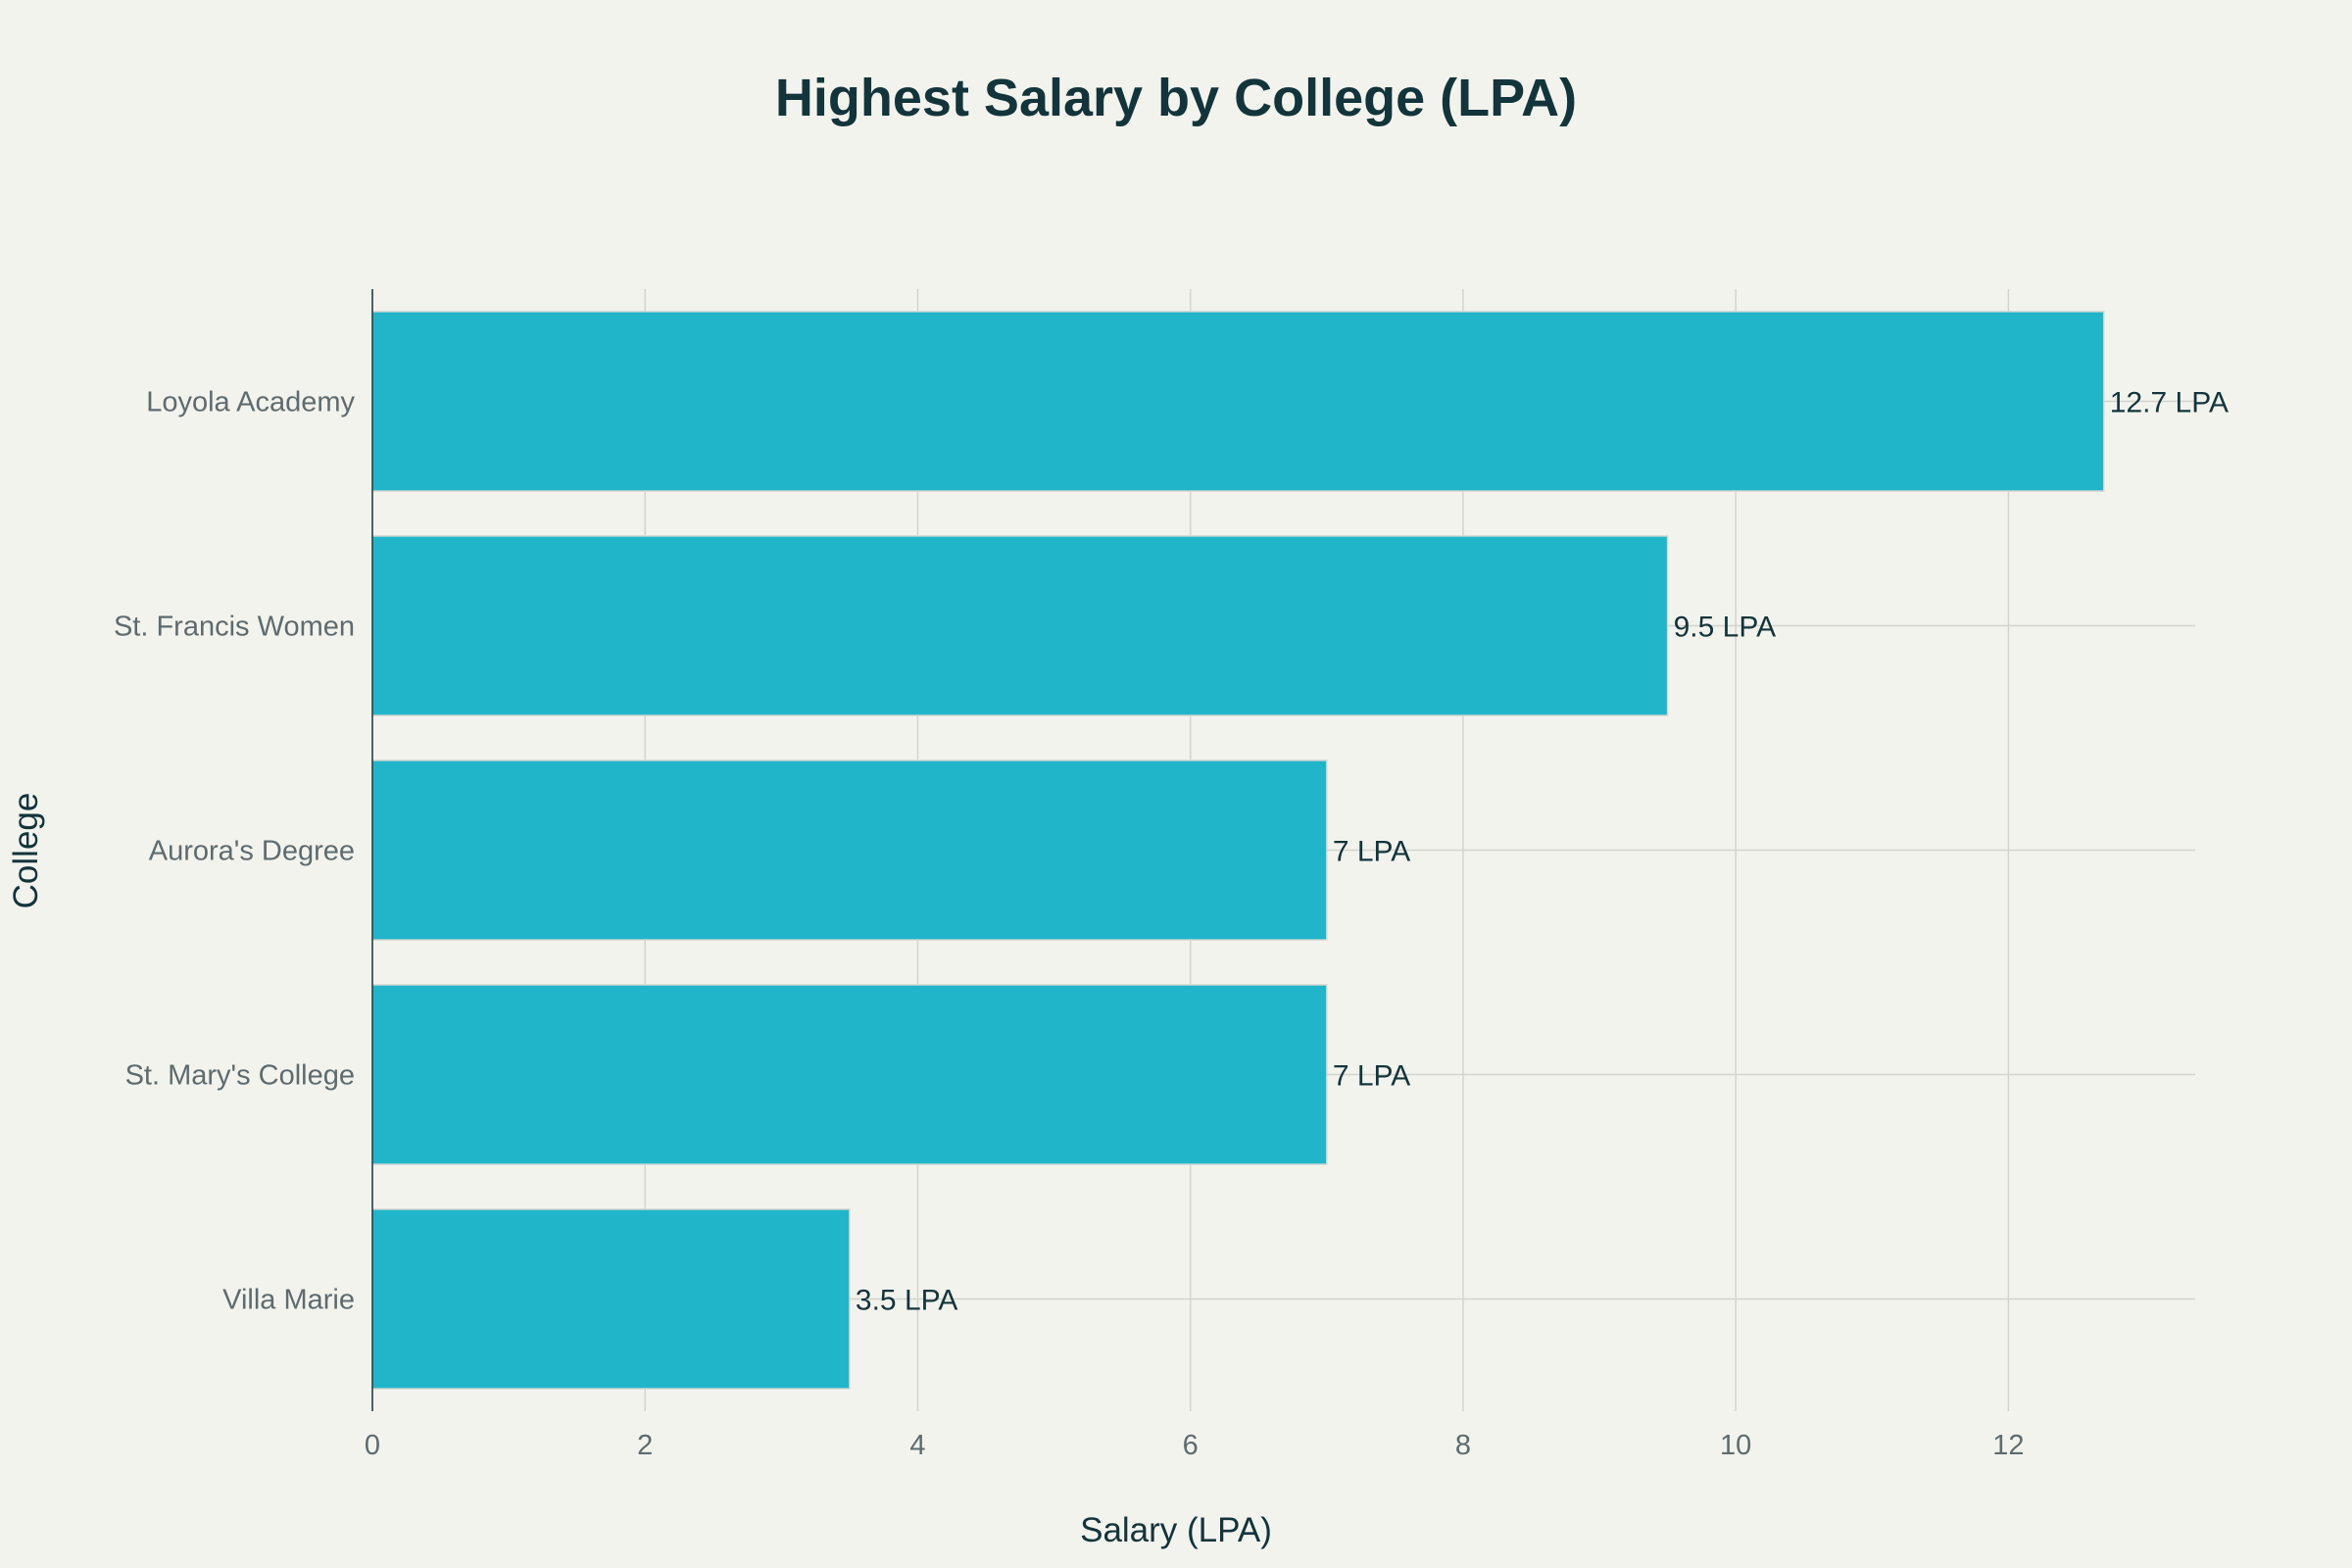  I want to click on x-tick-label: 4, so click(917, 1445).